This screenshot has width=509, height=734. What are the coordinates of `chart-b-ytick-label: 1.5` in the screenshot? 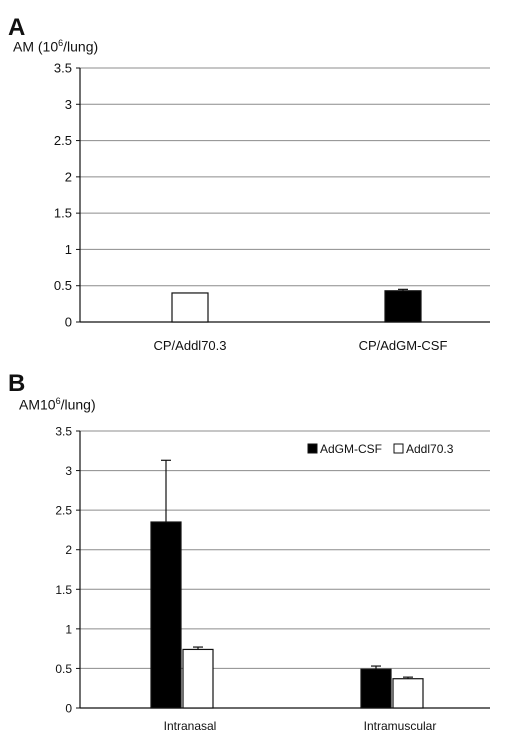 It's located at (63, 590).